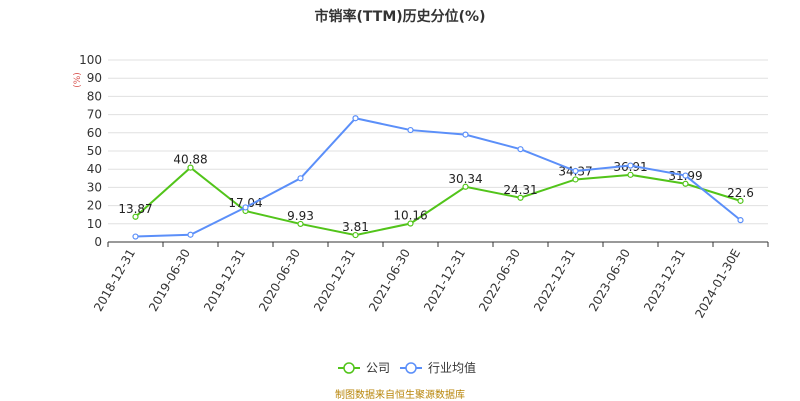 The width and height of the screenshot is (800, 401). Describe the element at coordinates (609, 280) in the screenshot. I see `x-tick-label: 2023-06-30` at that location.